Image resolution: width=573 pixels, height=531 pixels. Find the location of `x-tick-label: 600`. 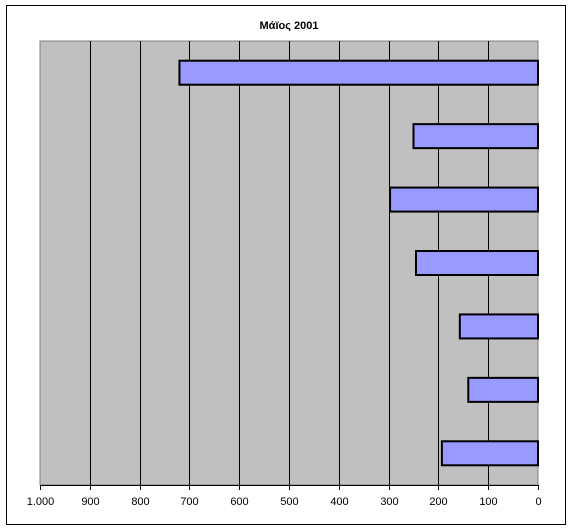

x-tick-label: 600 is located at coordinates (239, 502).